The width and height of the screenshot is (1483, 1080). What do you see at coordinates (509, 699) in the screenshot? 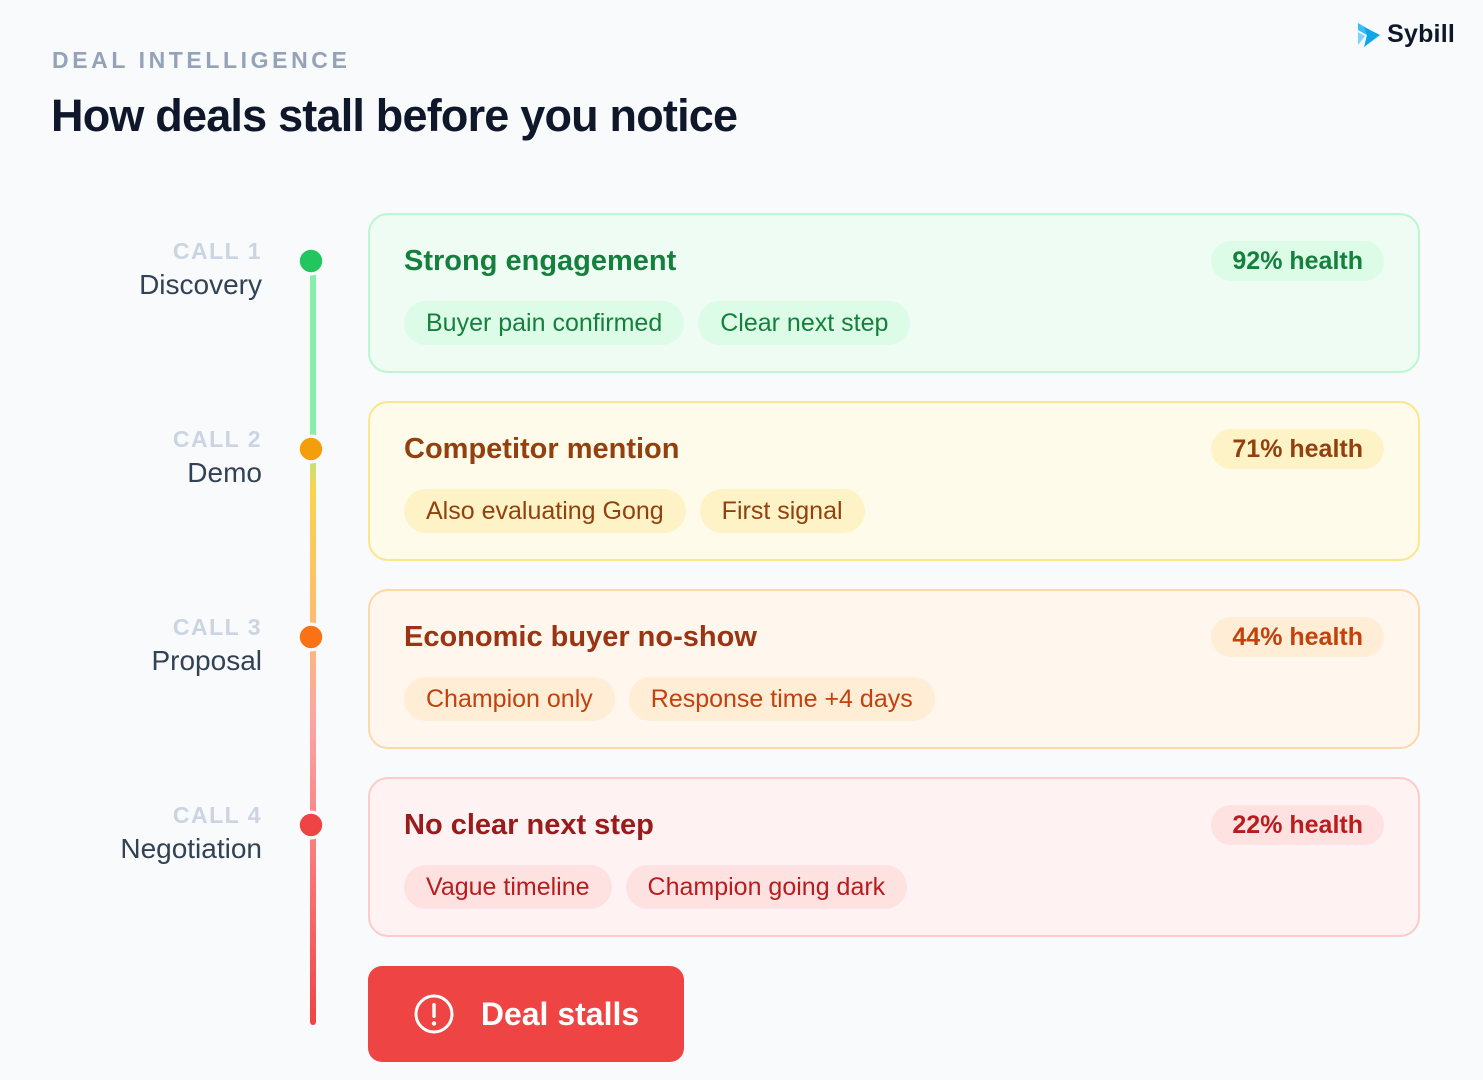
I see `signal-tag: Champion only` at bounding box center [509, 699].